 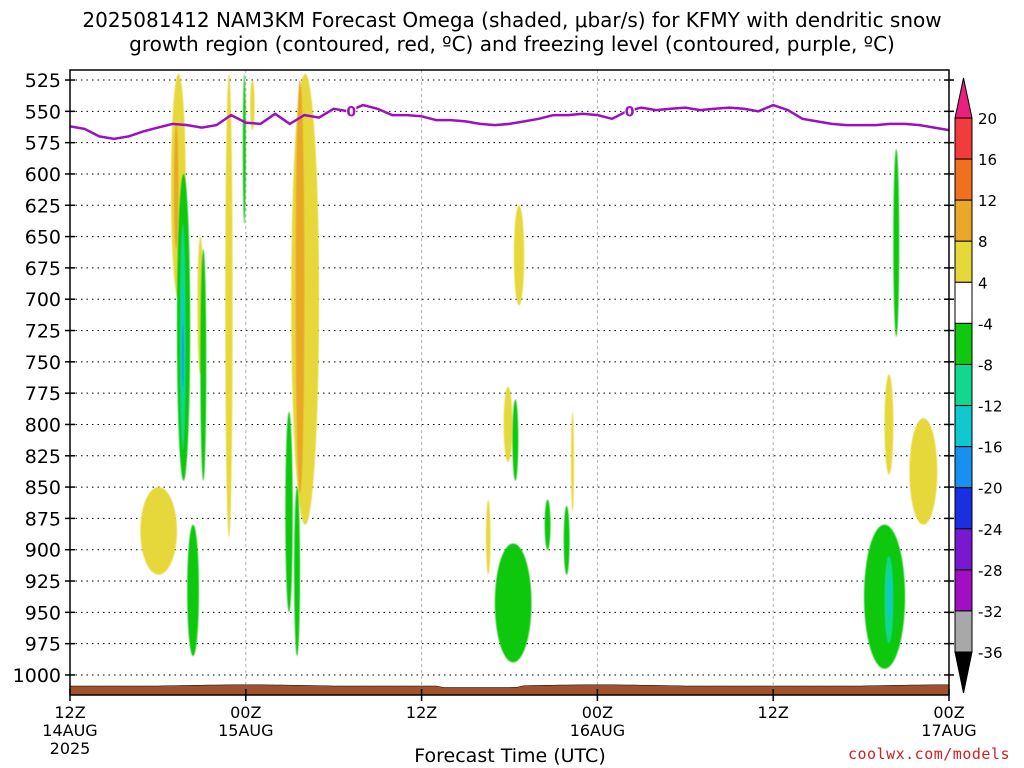 What do you see at coordinates (43, 363) in the screenshot?
I see `y-tick-label: 750` at bounding box center [43, 363].